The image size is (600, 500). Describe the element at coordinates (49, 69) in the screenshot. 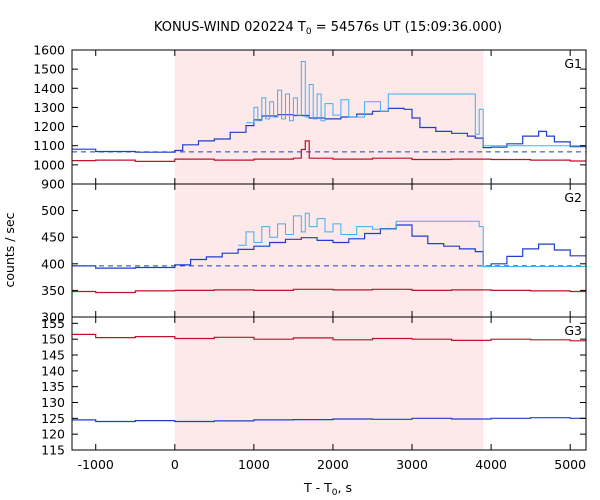

I see `y-tick-label: 1500` at that location.